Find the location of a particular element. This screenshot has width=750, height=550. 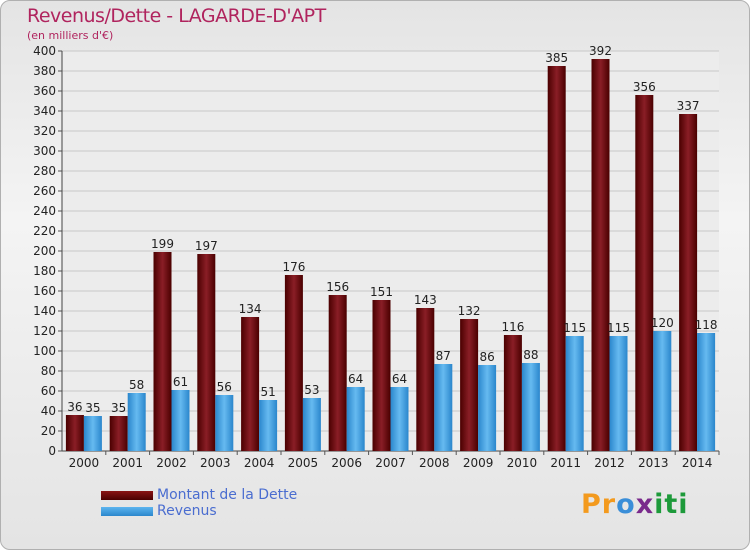

data-label-revenue: 58 is located at coordinates (136, 385).